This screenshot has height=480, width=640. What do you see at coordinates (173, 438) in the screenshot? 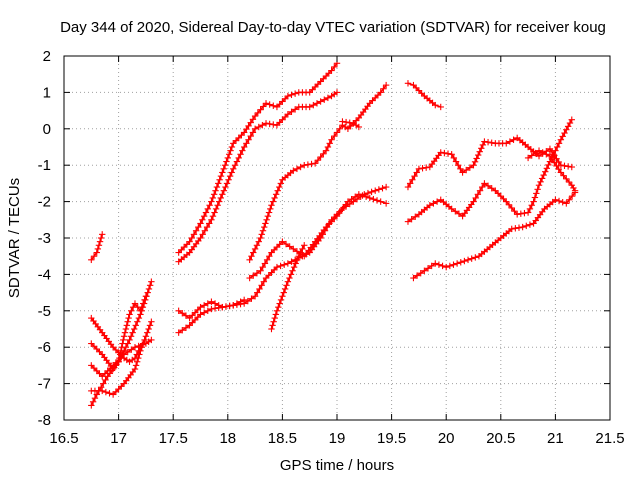
I see `x-tick-label: 17.5` at bounding box center [173, 438].